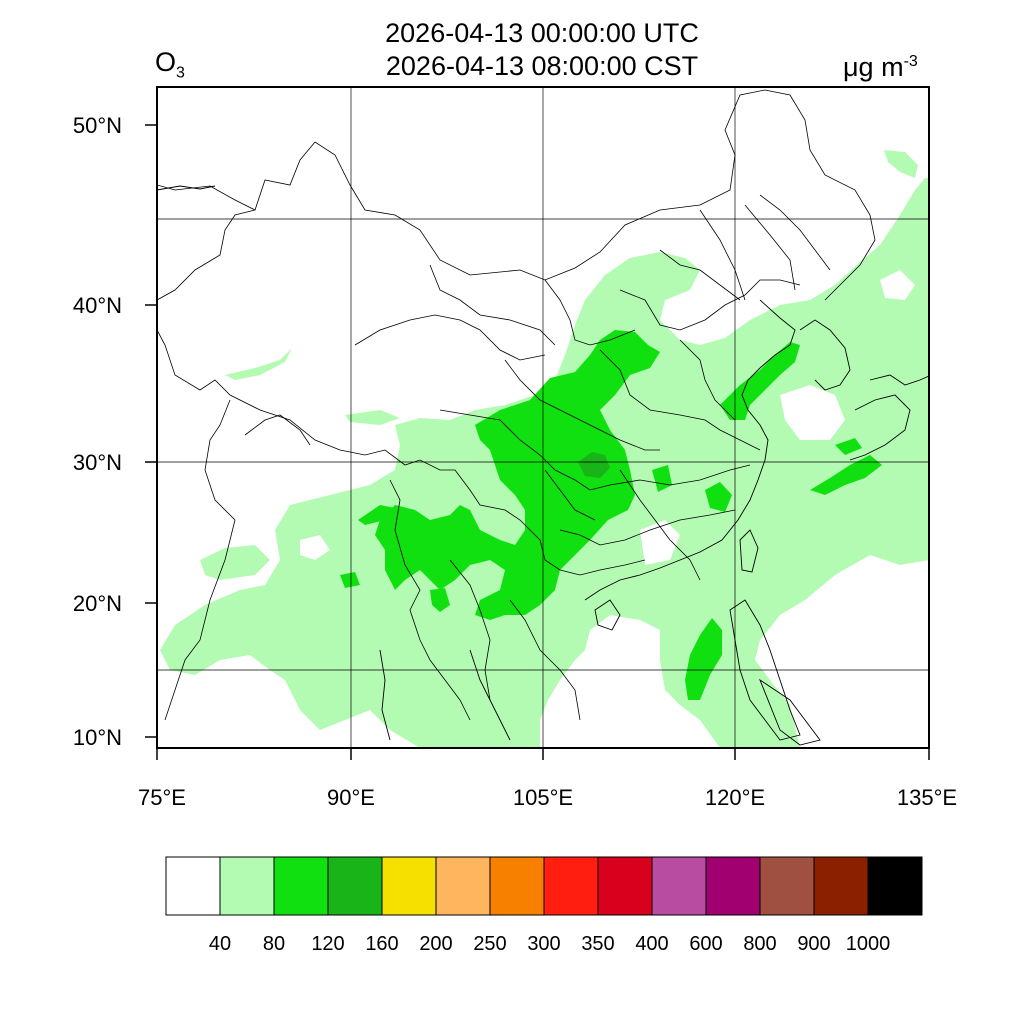 Image resolution: width=1024 pixels, height=1024 pixels. I want to click on unit-label: μg m-3, so click(880, 64).